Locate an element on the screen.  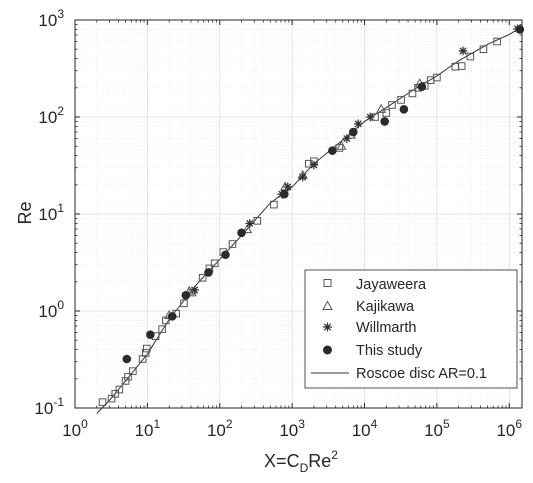
x-tick-labels: 10⁰ 10¹ 10² 10³ 10⁴ 10⁵ 10⁶ is located at coordinates (292, 428).